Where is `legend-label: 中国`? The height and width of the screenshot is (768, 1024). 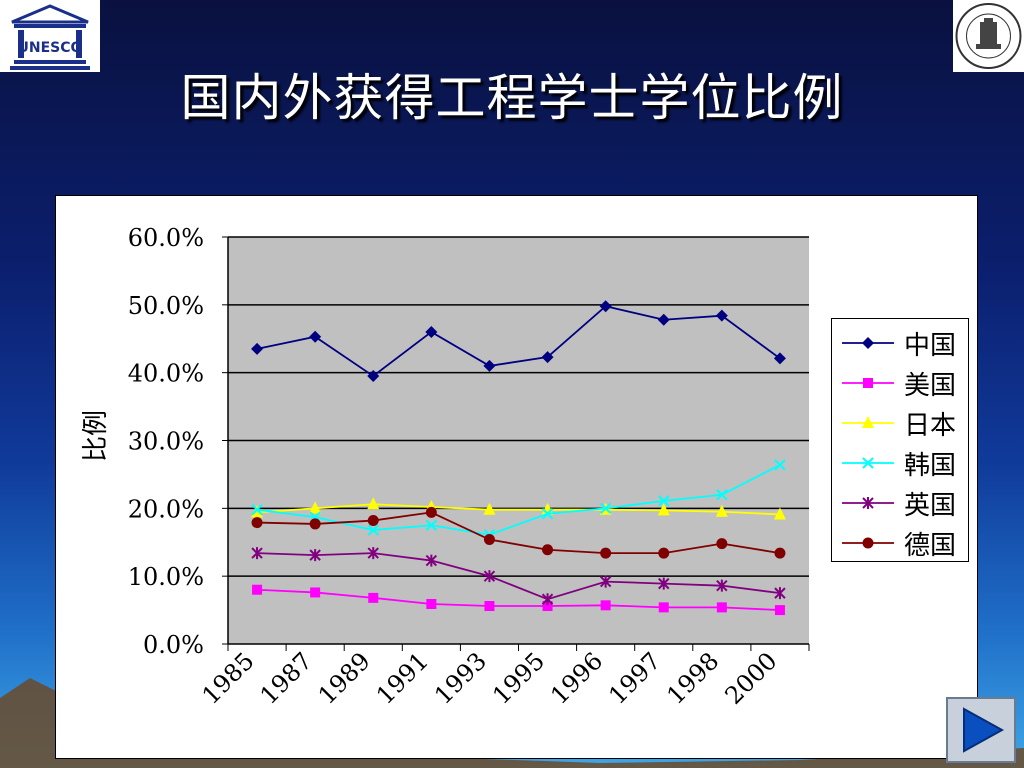 legend-label: 中国 is located at coordinates (930, 346).